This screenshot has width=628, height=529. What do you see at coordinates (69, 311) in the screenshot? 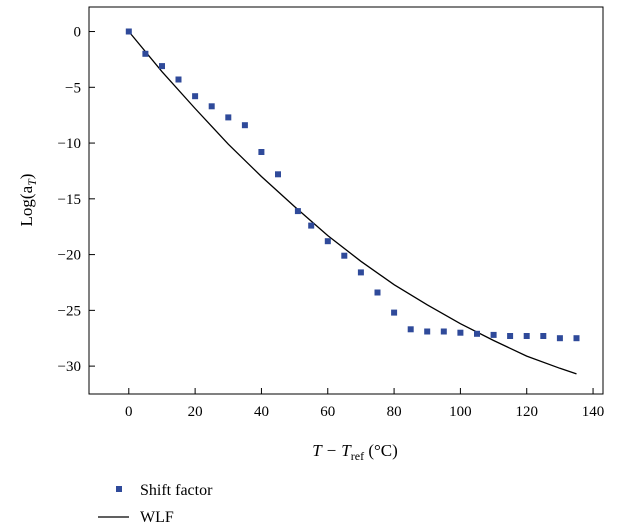
I see `y-tick-label: −25` at bounding box center [69, 311].